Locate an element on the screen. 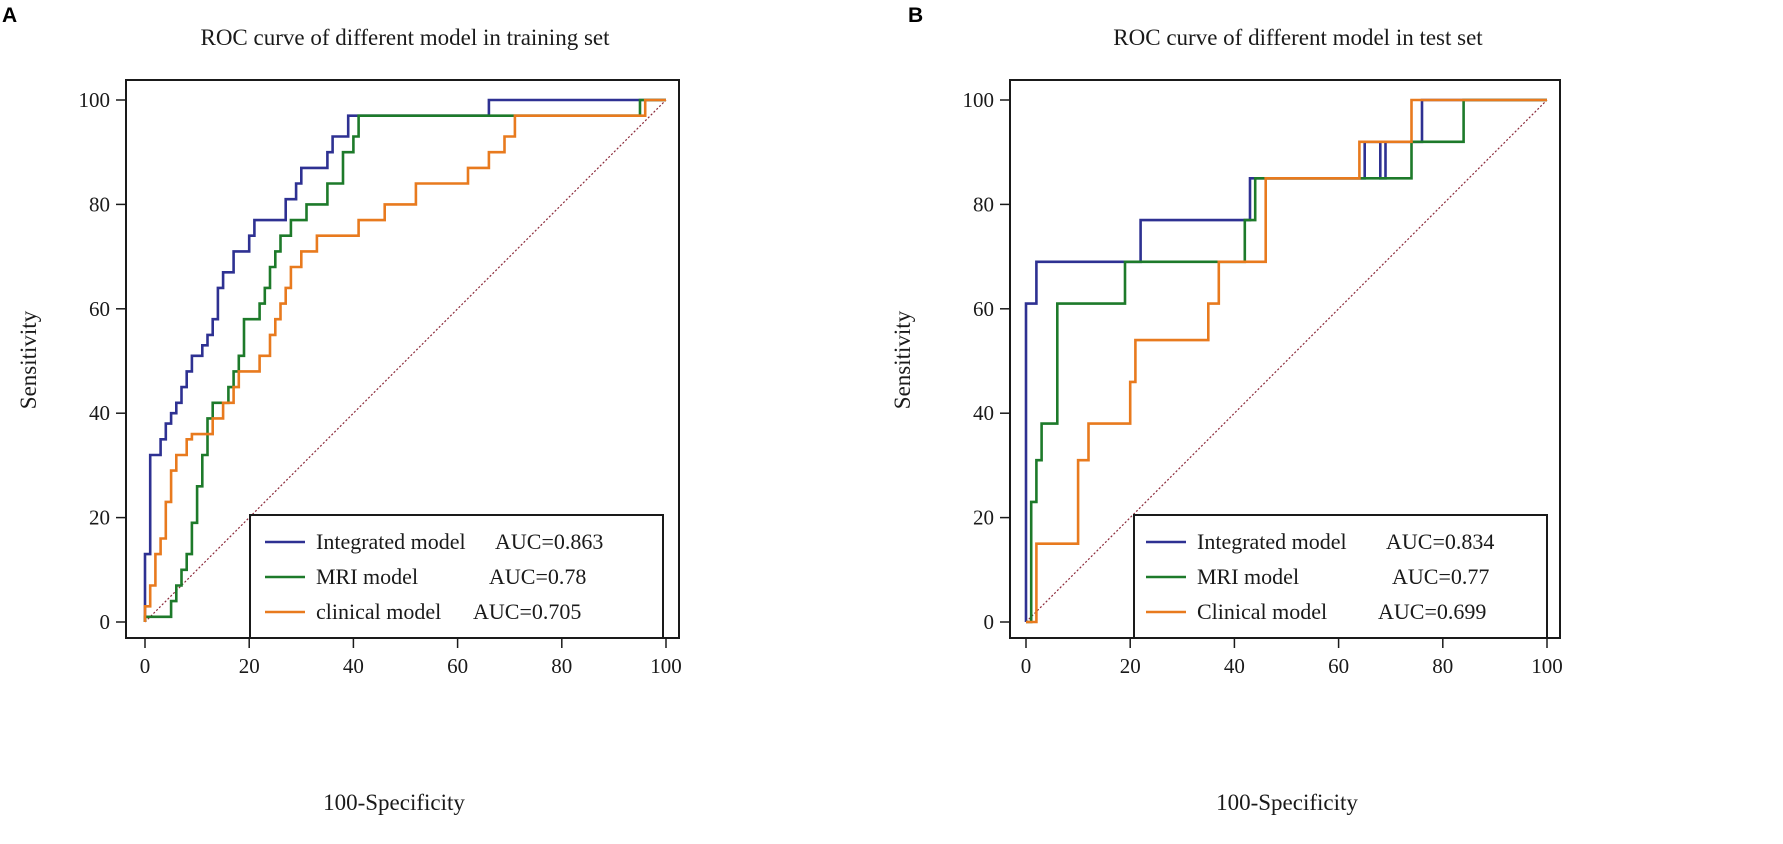  x-tick-label-b-80: 80 is located at coordinates (1442, 666).